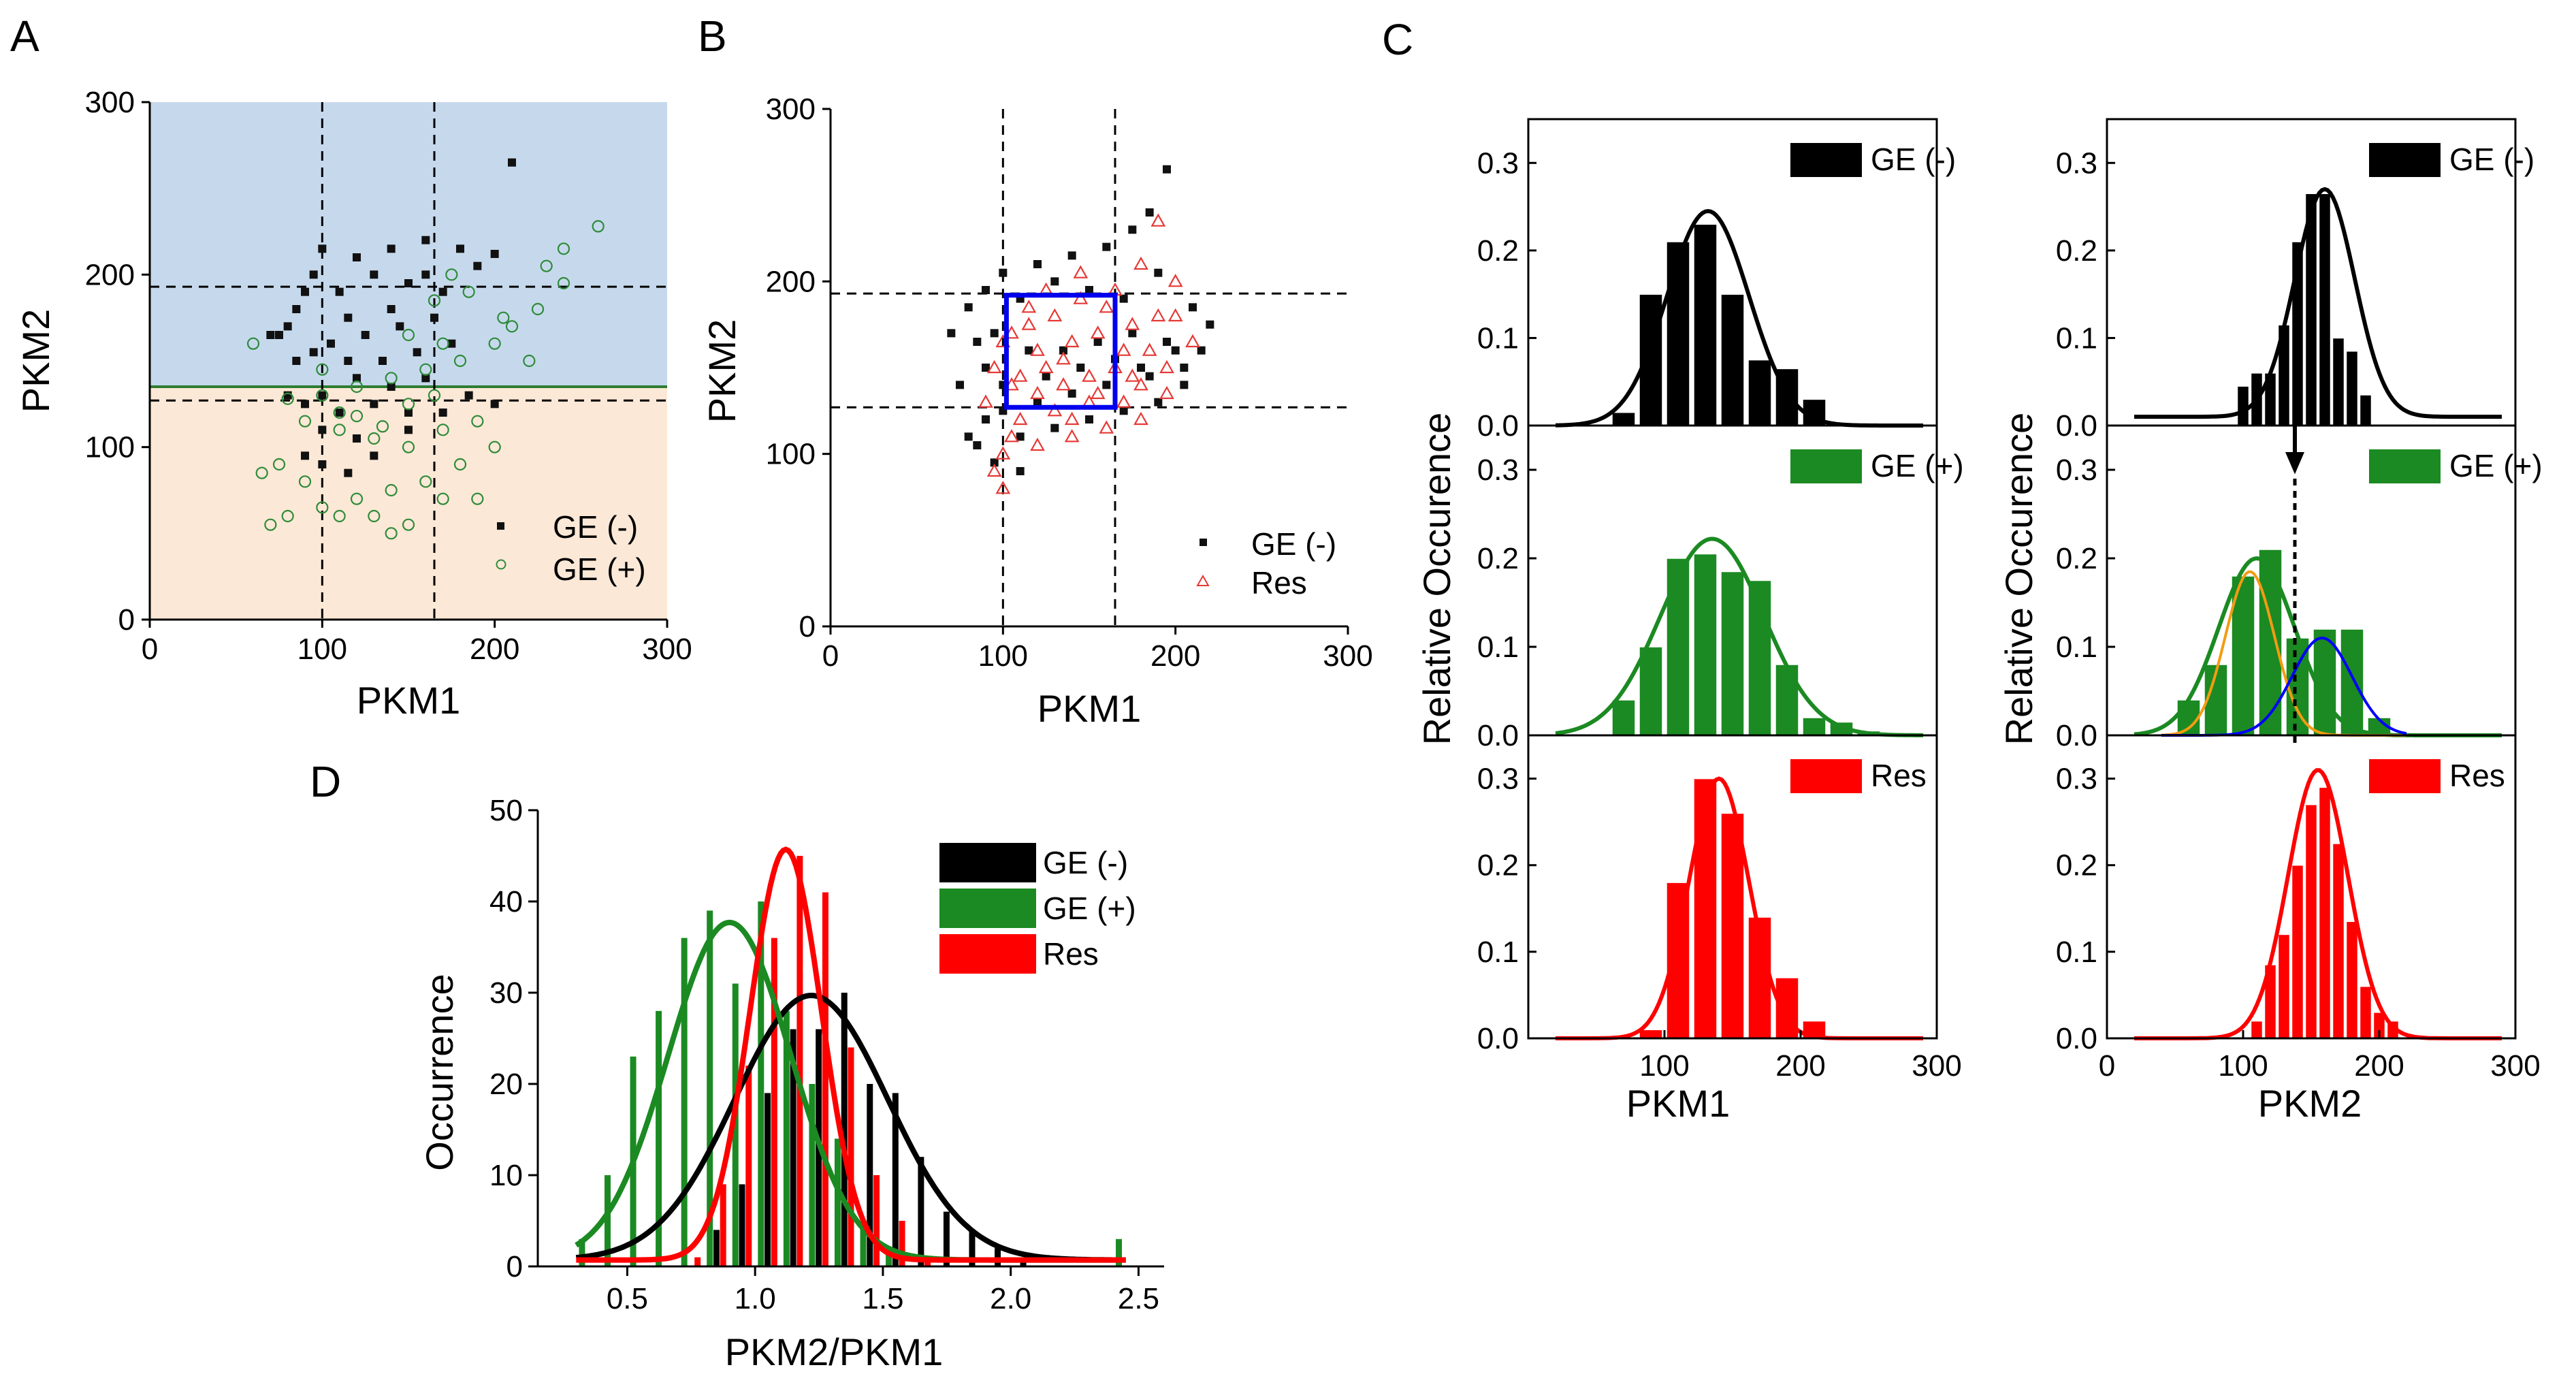 The width and height of the screenshot is (2576, 1391). Describe the element at coordinates (831, 656) in the screenshot. I see `x-tick-label: 0` at that location.